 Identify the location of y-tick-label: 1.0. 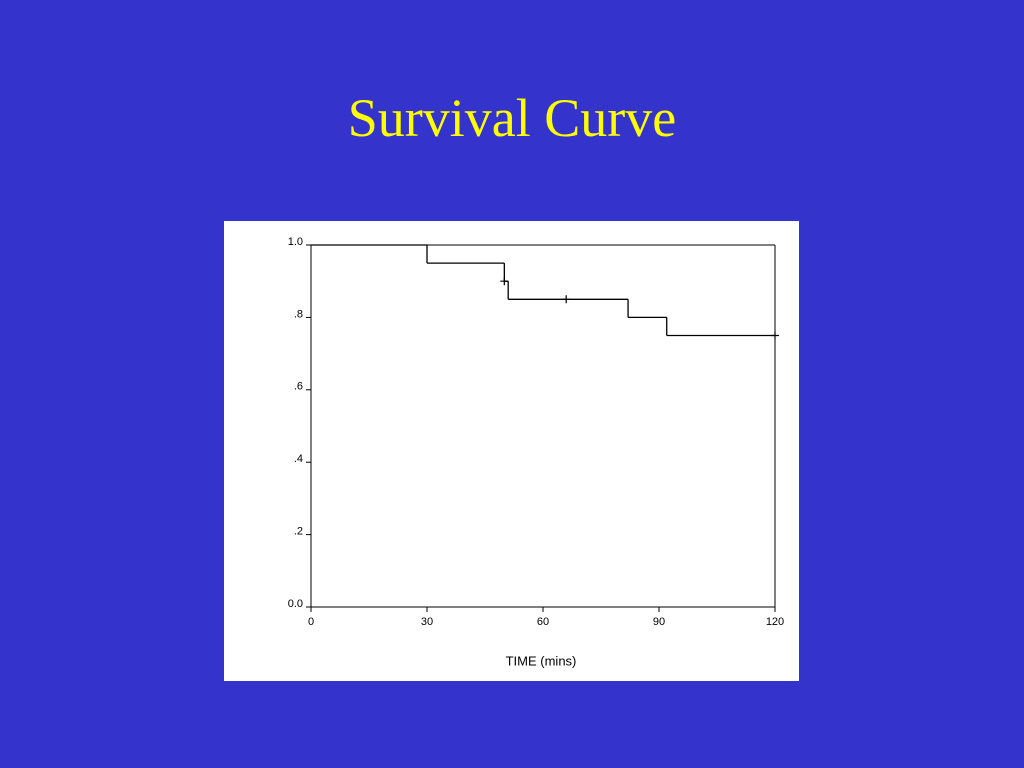
(295, 242).